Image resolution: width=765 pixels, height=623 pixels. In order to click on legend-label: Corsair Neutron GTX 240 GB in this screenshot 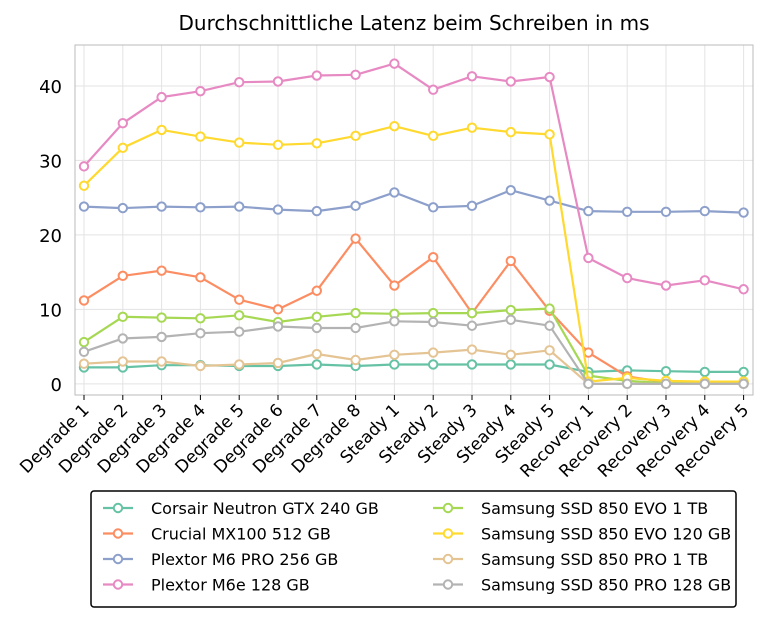, I will do `click(265, 508)`.